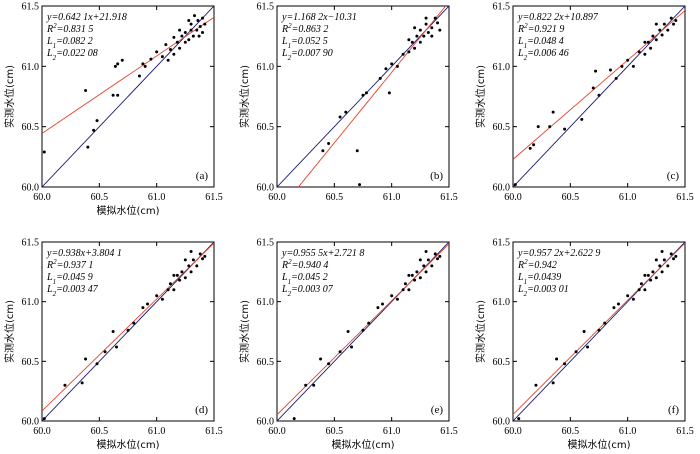 The image size is (700, 454). What do you see at coordinates (69, 264) in the screenshot?
I see `annotation-r2: R2=0.937 1` at bounding box center [69, 264].